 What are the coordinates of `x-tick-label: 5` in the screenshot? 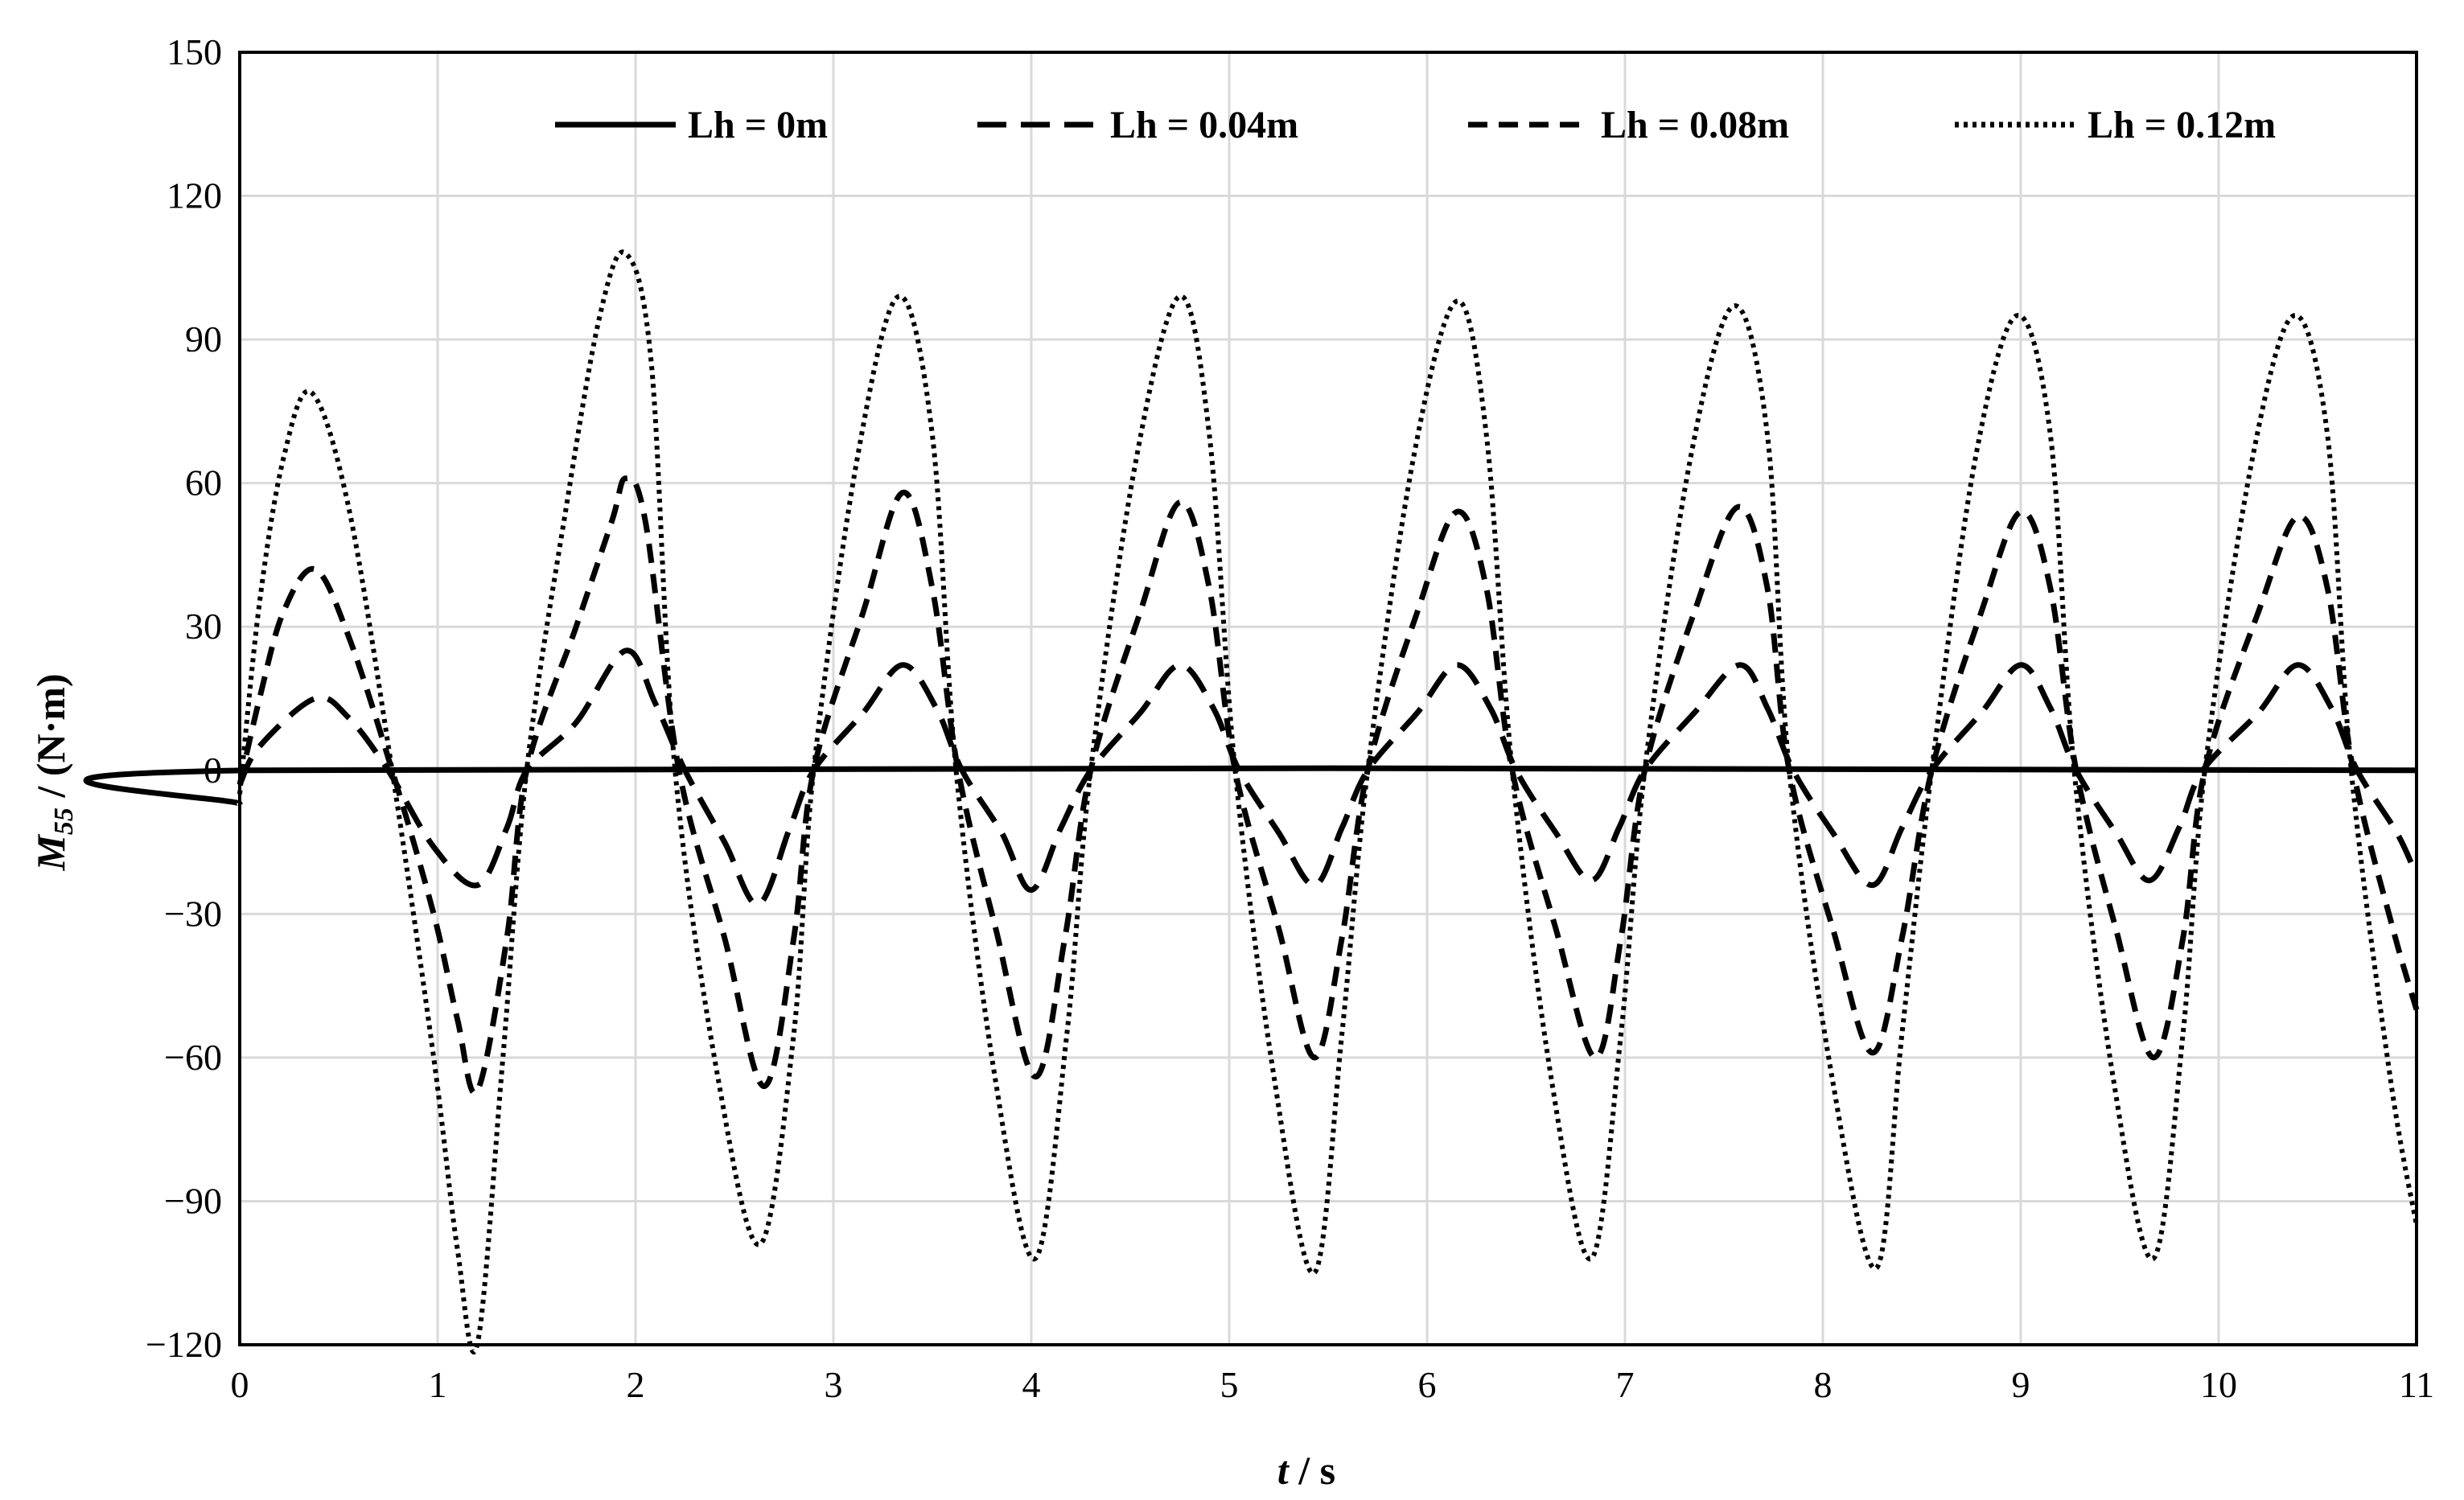 It's located at (1229, 1384).